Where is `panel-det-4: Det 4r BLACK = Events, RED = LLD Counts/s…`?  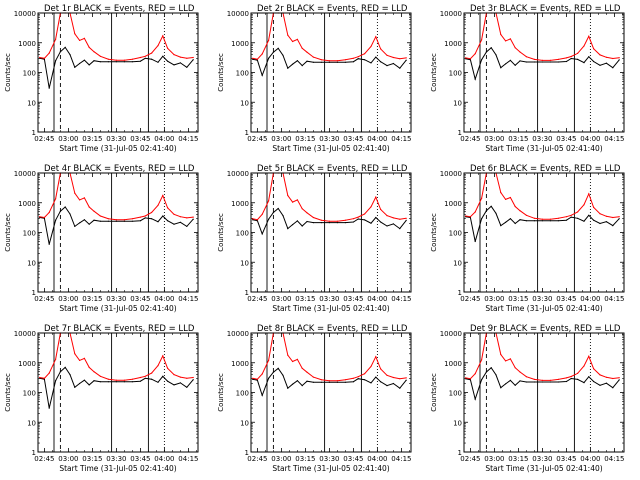
panel-det-4: Det 4r BLACK = Events, RED = LLD Counts/s… is located at coordinates (101, 238).